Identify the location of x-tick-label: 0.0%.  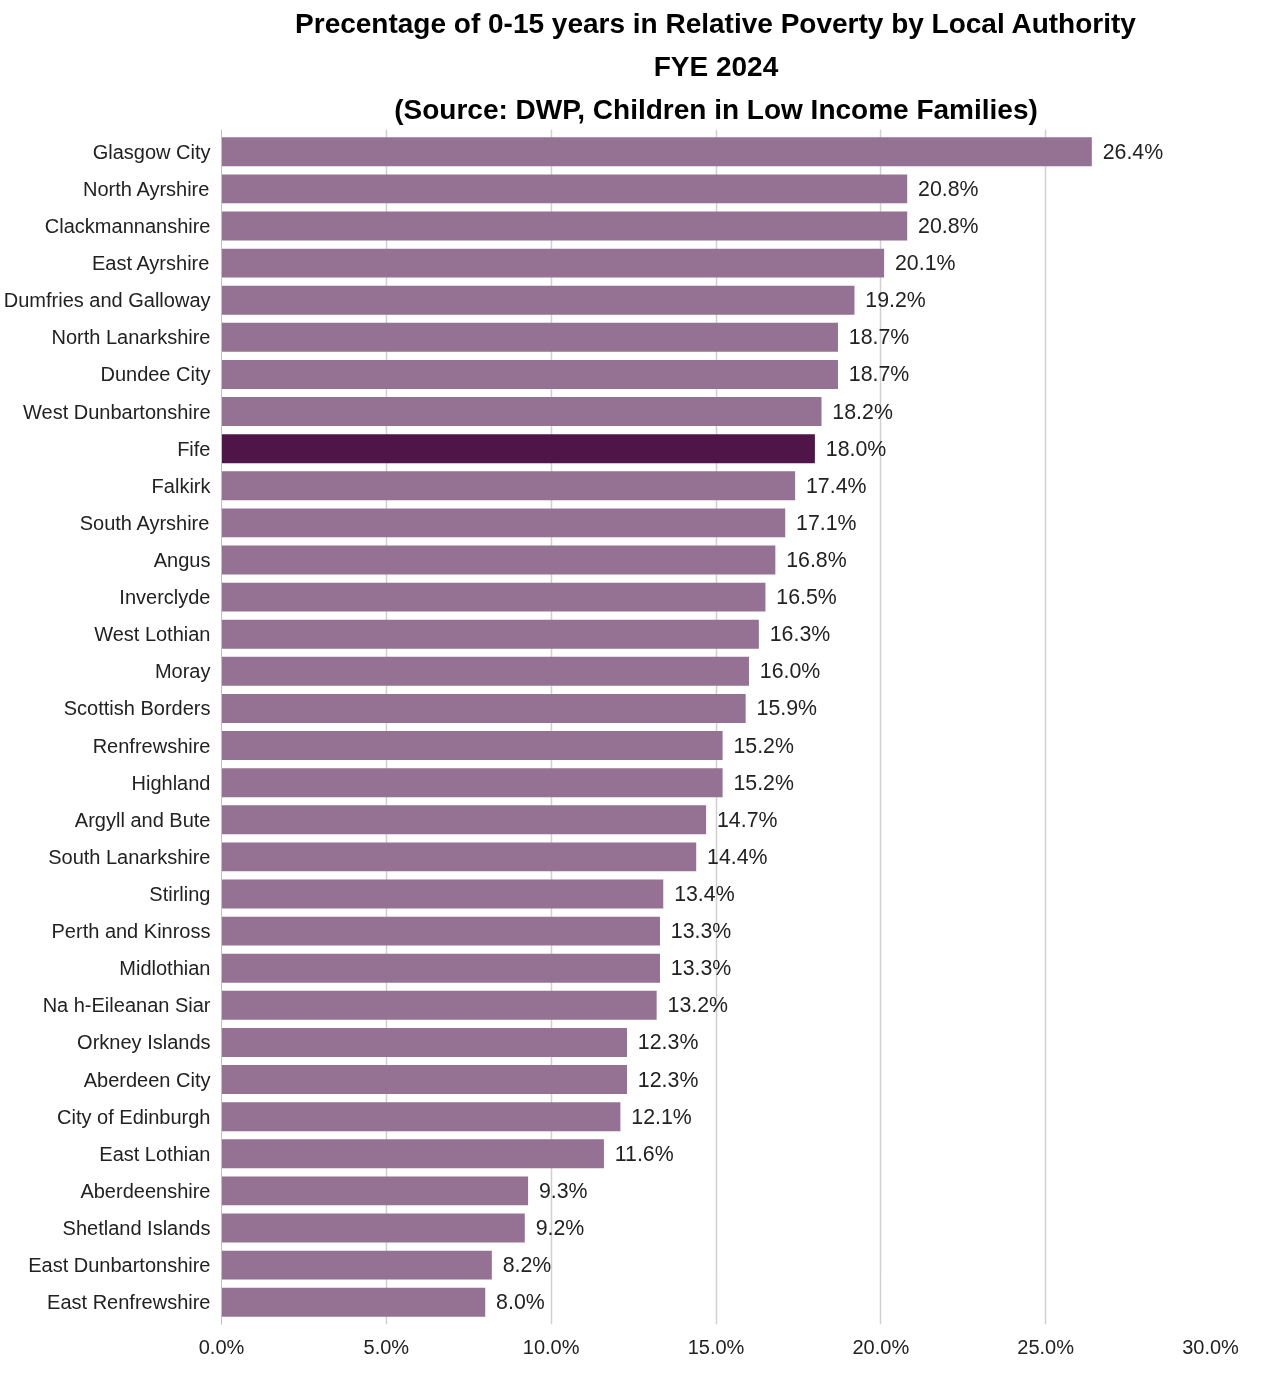
(221, 1346).